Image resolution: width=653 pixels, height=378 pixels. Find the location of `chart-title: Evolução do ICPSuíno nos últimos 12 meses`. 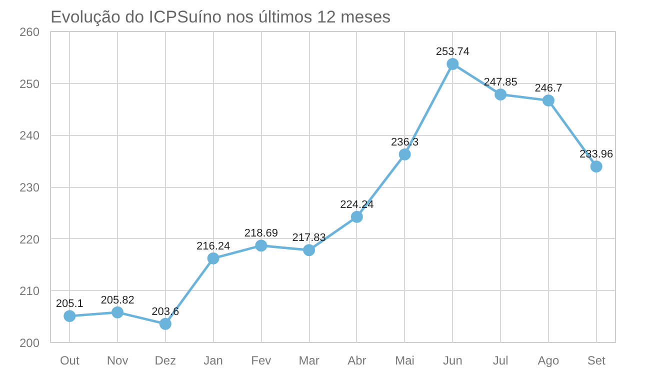

chart-title: Evolução do ICPSuíno nos últimos 12 meses is located at coordinates (220, 17).